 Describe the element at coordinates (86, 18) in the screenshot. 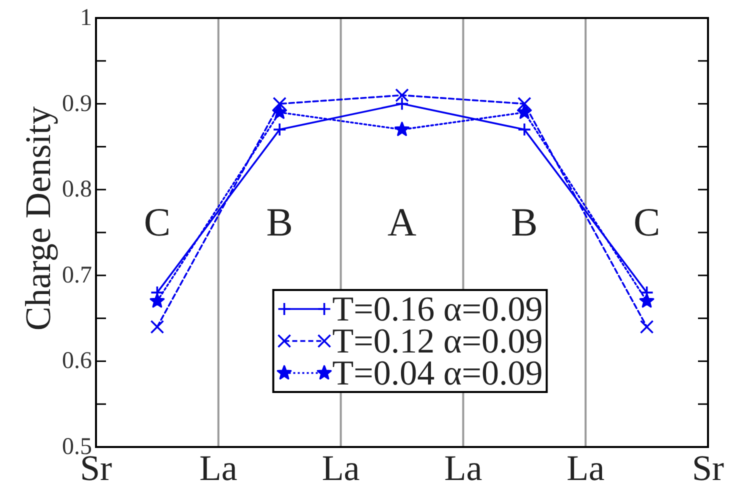

I see `y-tick-label: 1` at that location.